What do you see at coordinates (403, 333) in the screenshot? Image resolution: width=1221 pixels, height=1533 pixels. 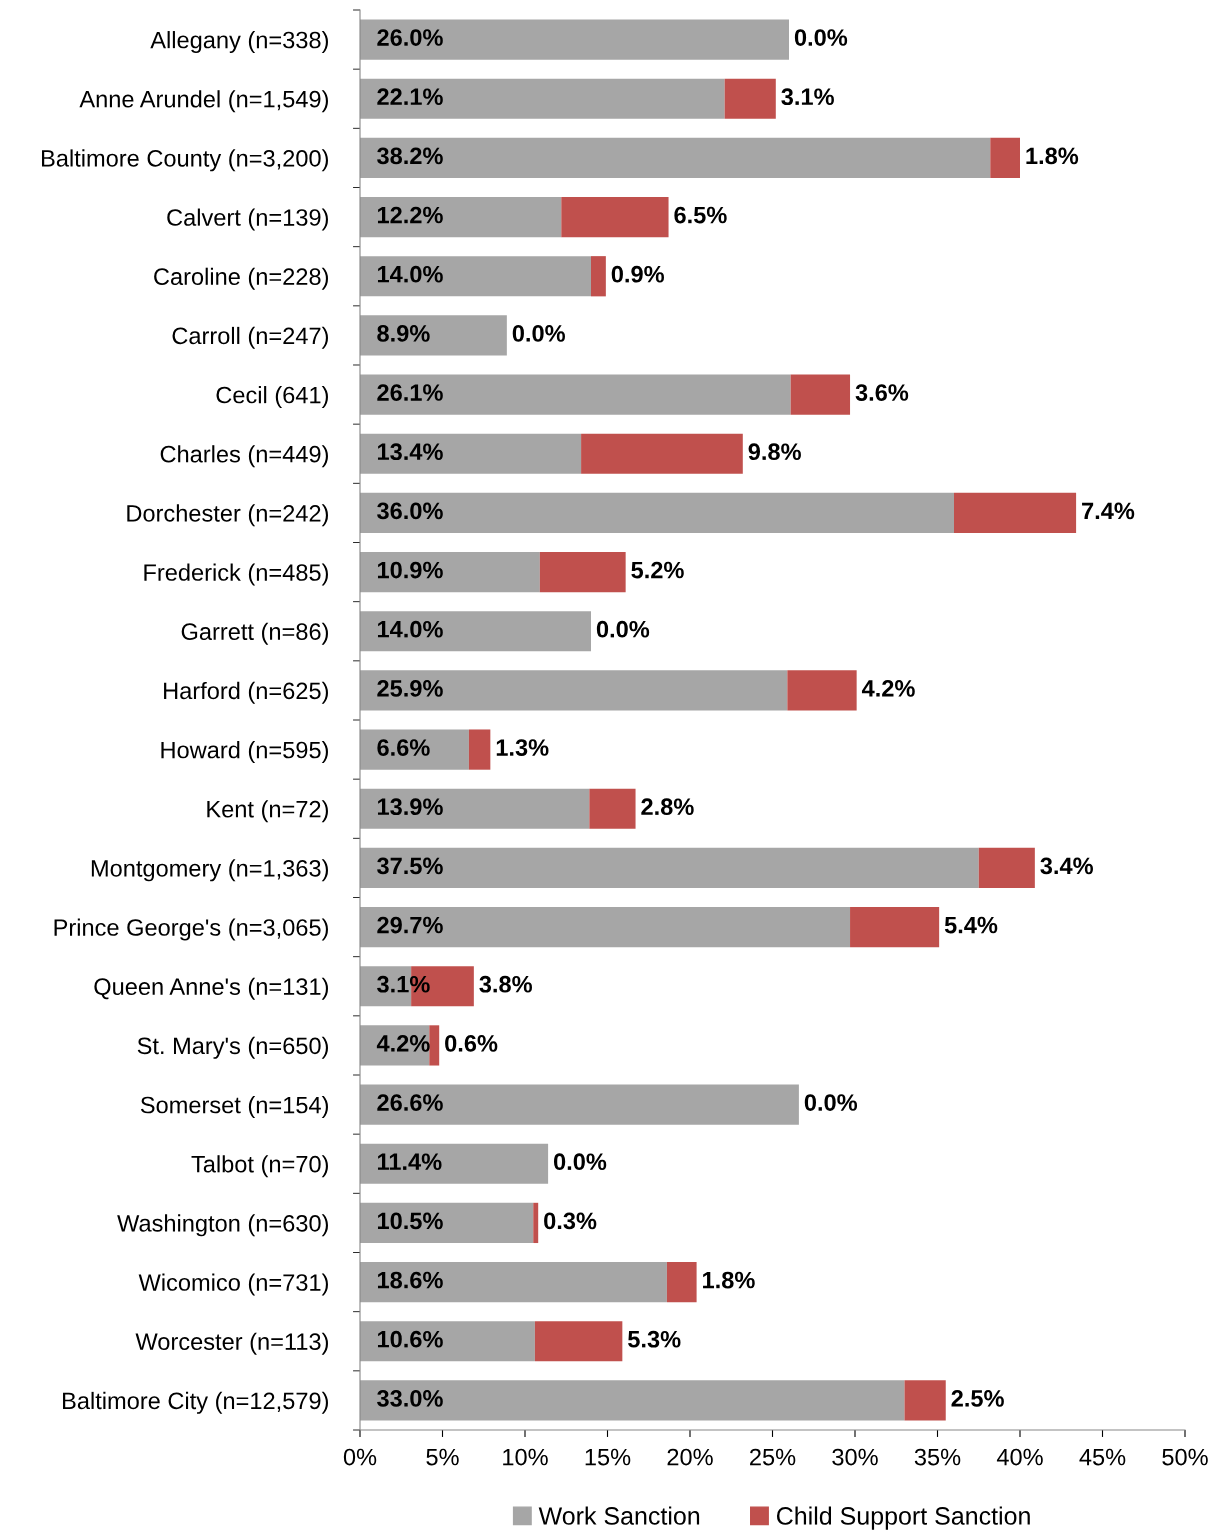 I see `data-label: 8.9%` at bounding box center [403, 333].